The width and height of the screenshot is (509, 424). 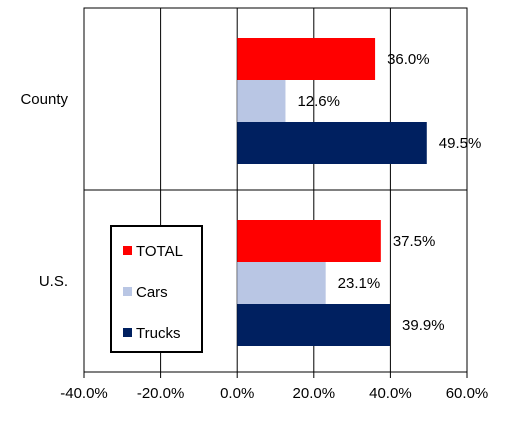 I want to click on category-labels: County U.S., so click(x=44, y=190).